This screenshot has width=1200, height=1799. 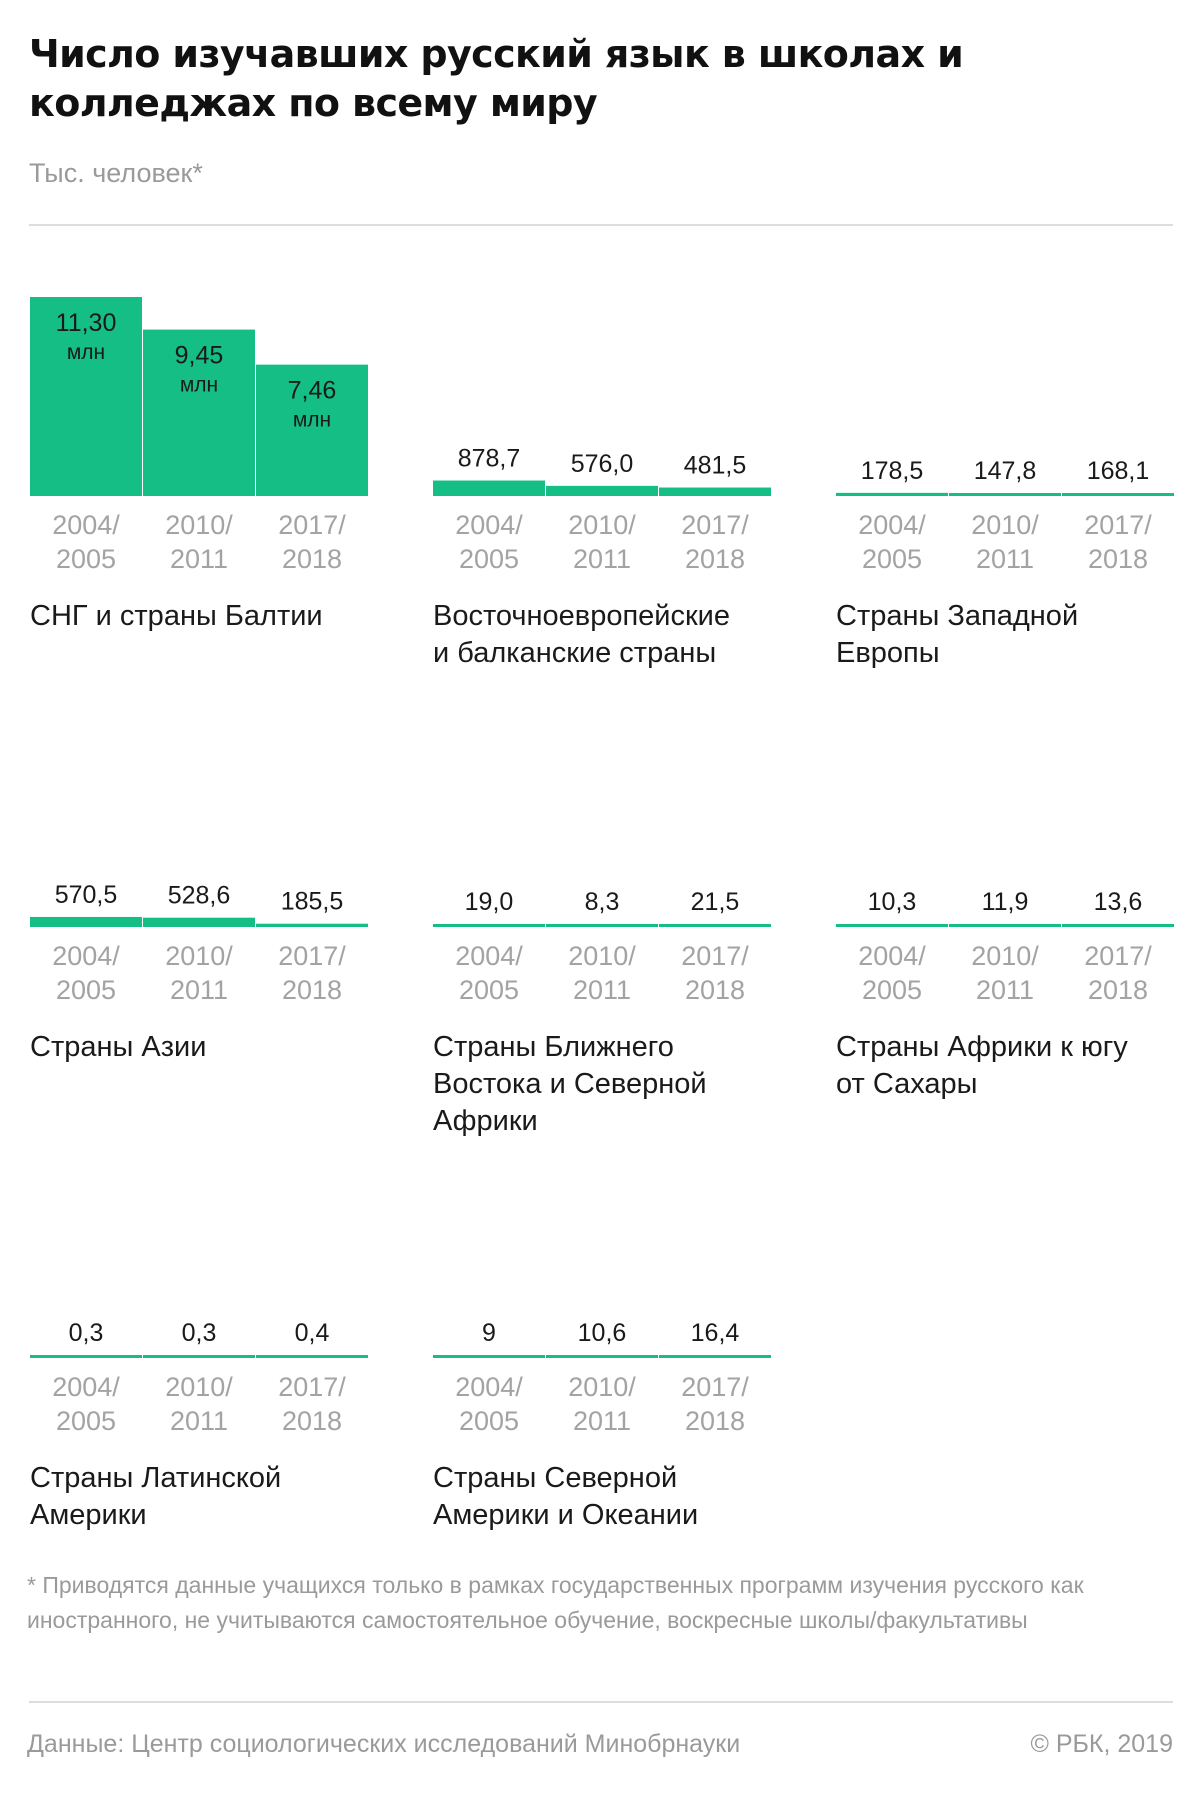 I want to click on value-label: 16,4, so click(x=715, y=1333).